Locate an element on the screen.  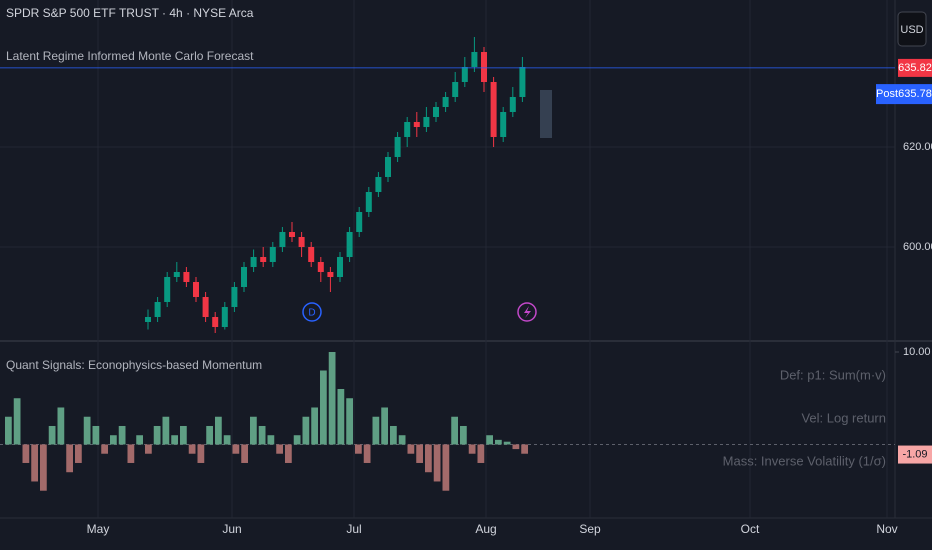
table-row: Def: p1: Sum(m·v) is located at coordinates (833, 374).